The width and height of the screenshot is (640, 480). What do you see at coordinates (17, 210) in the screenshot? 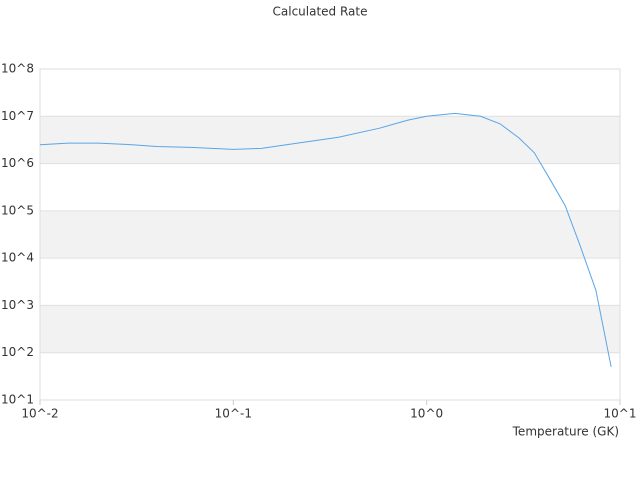
I see `y-tick-label: 10^5` at bounding box center [17, 210].